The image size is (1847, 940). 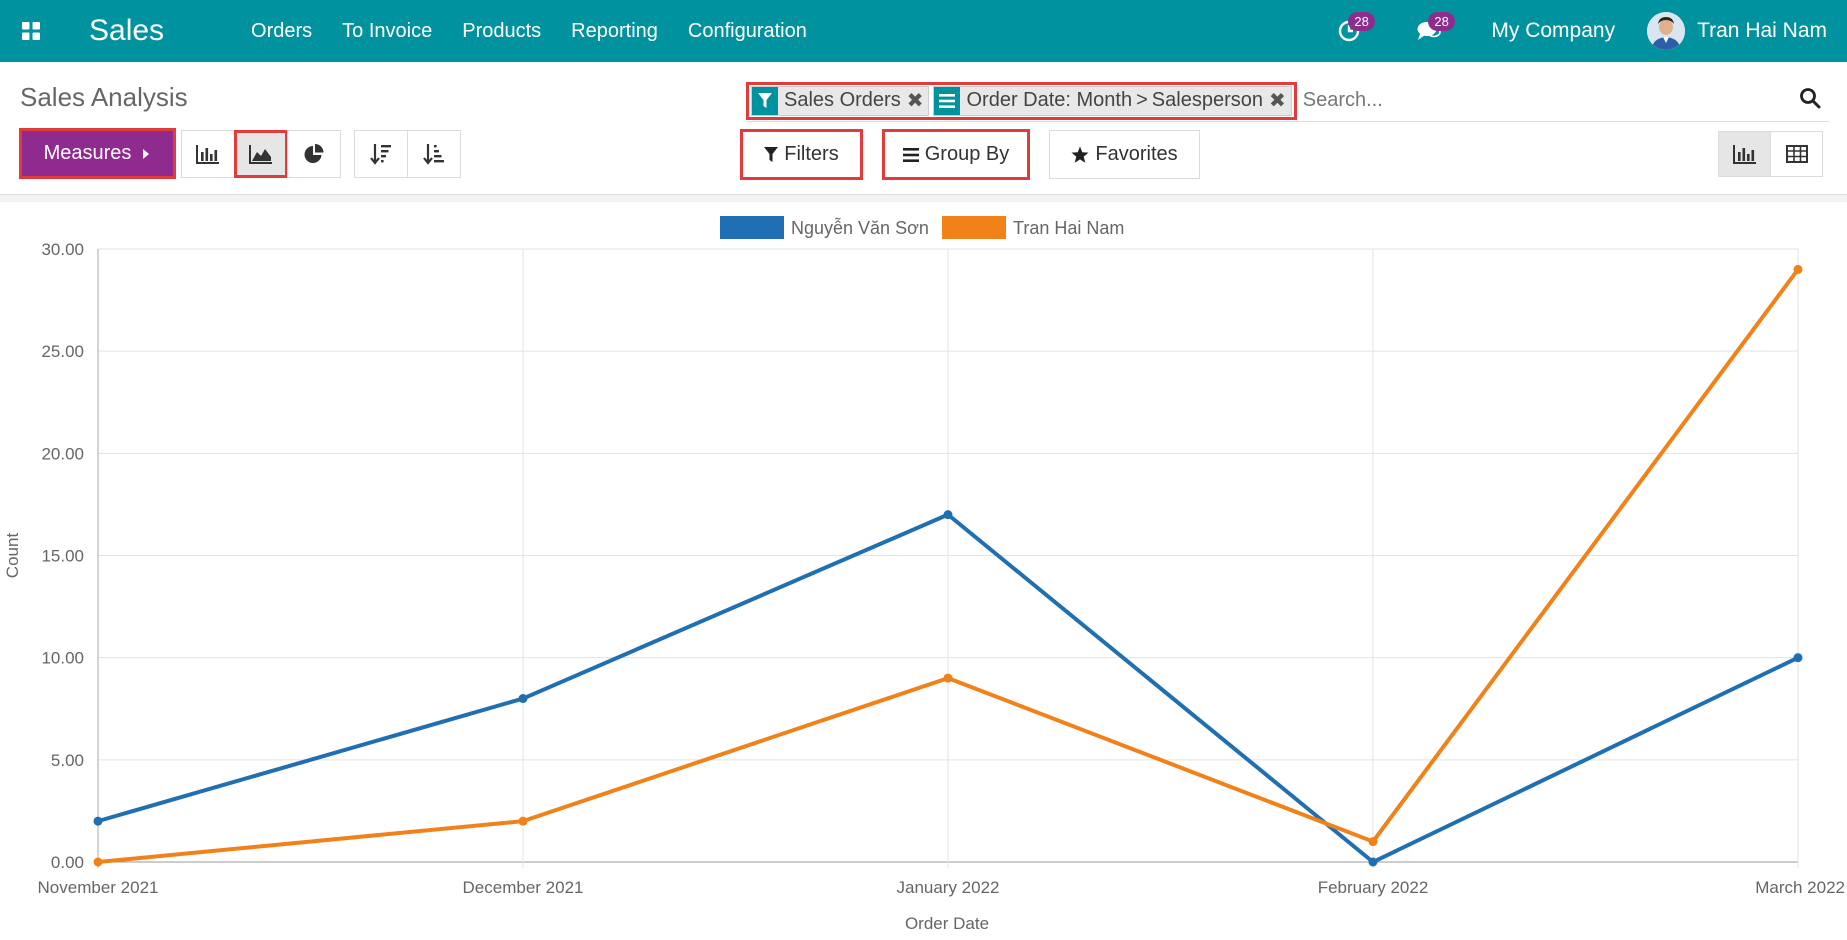 I want to click on messaging-button: 28, so click(x=1429, y=31).